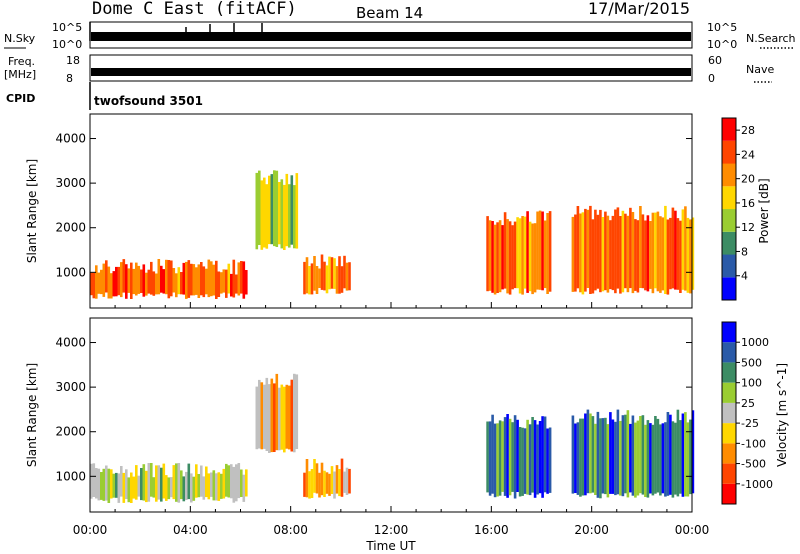 This screenshot has height=554, width=800. What do you see at coordinates (744, 276) in the screenshot?
I see `colorbar-tick-label: 4` at bounding box center [744, 276].